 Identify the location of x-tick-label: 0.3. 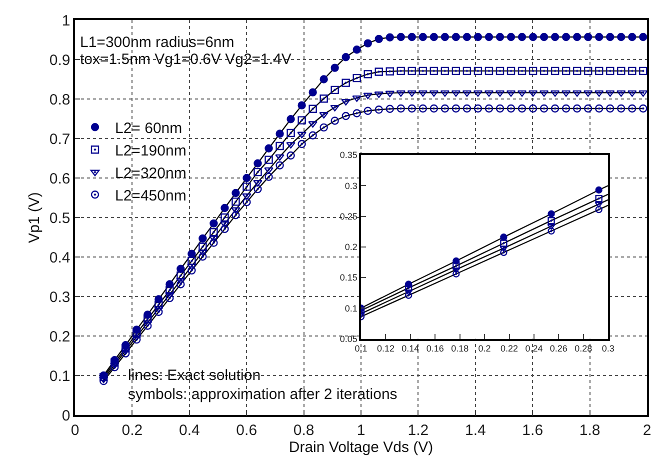
(608, 348).